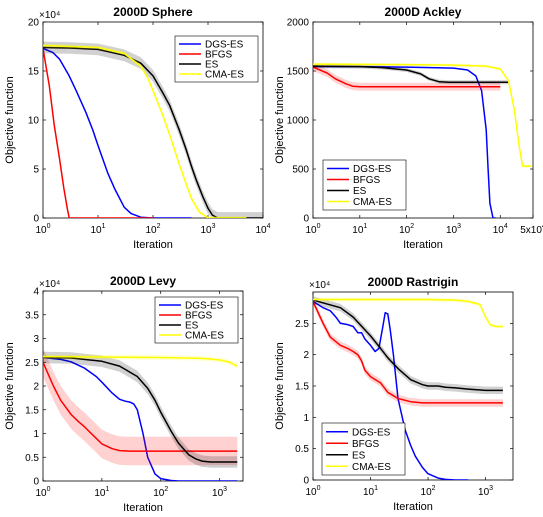  Describe the element at coordinates (298, 121) in the screenshot. I see `y-tick-label: 1000` at that location.